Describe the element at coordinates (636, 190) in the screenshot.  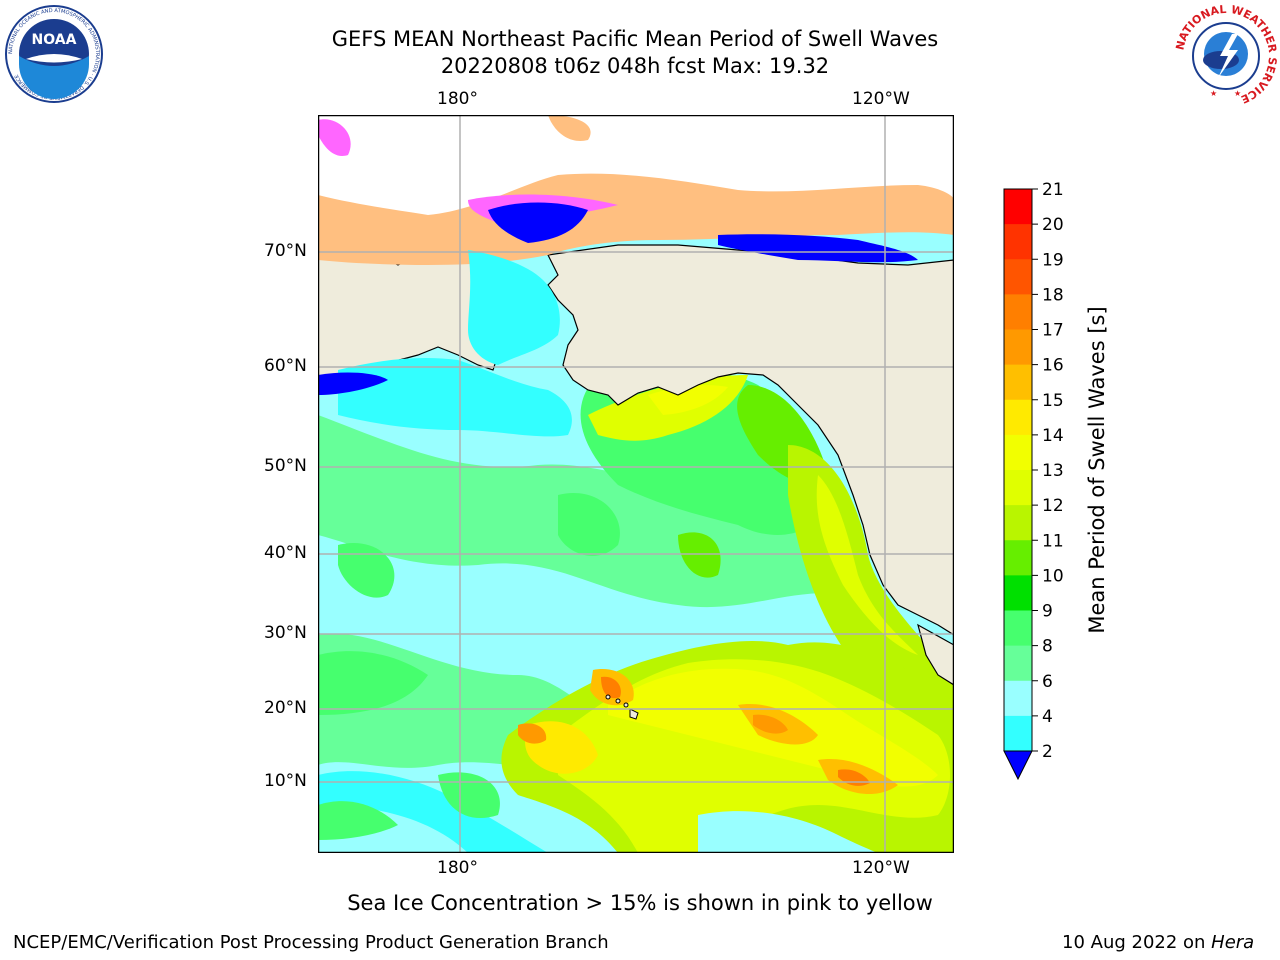
I see `arctic-band` at that location.